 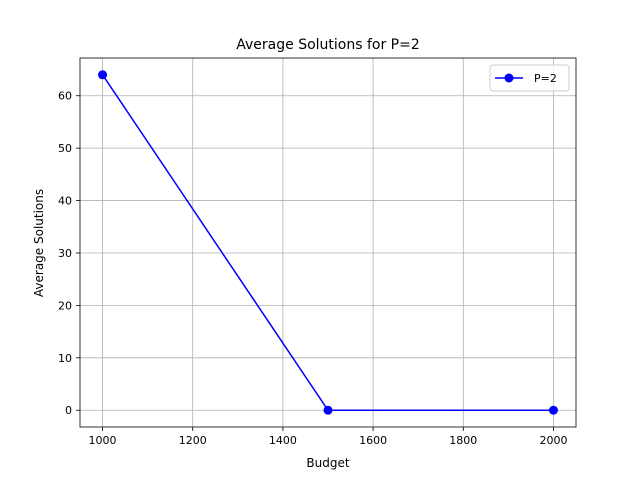 I want to click on x-axis-label: Budget, so click(x=327, y=463).